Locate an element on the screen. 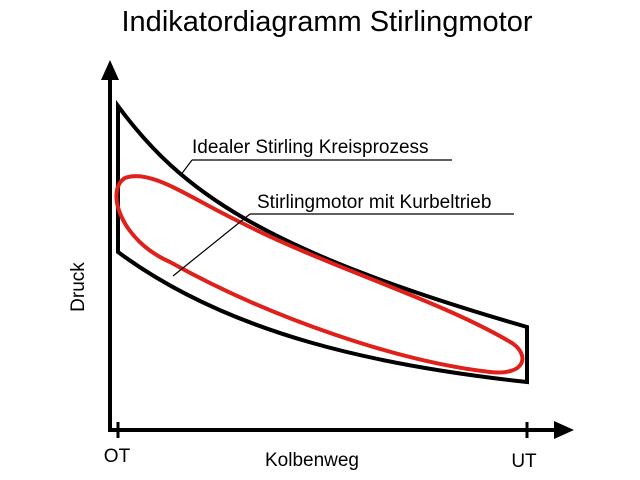  ut-label: UT is located at coordinates (524, 461).